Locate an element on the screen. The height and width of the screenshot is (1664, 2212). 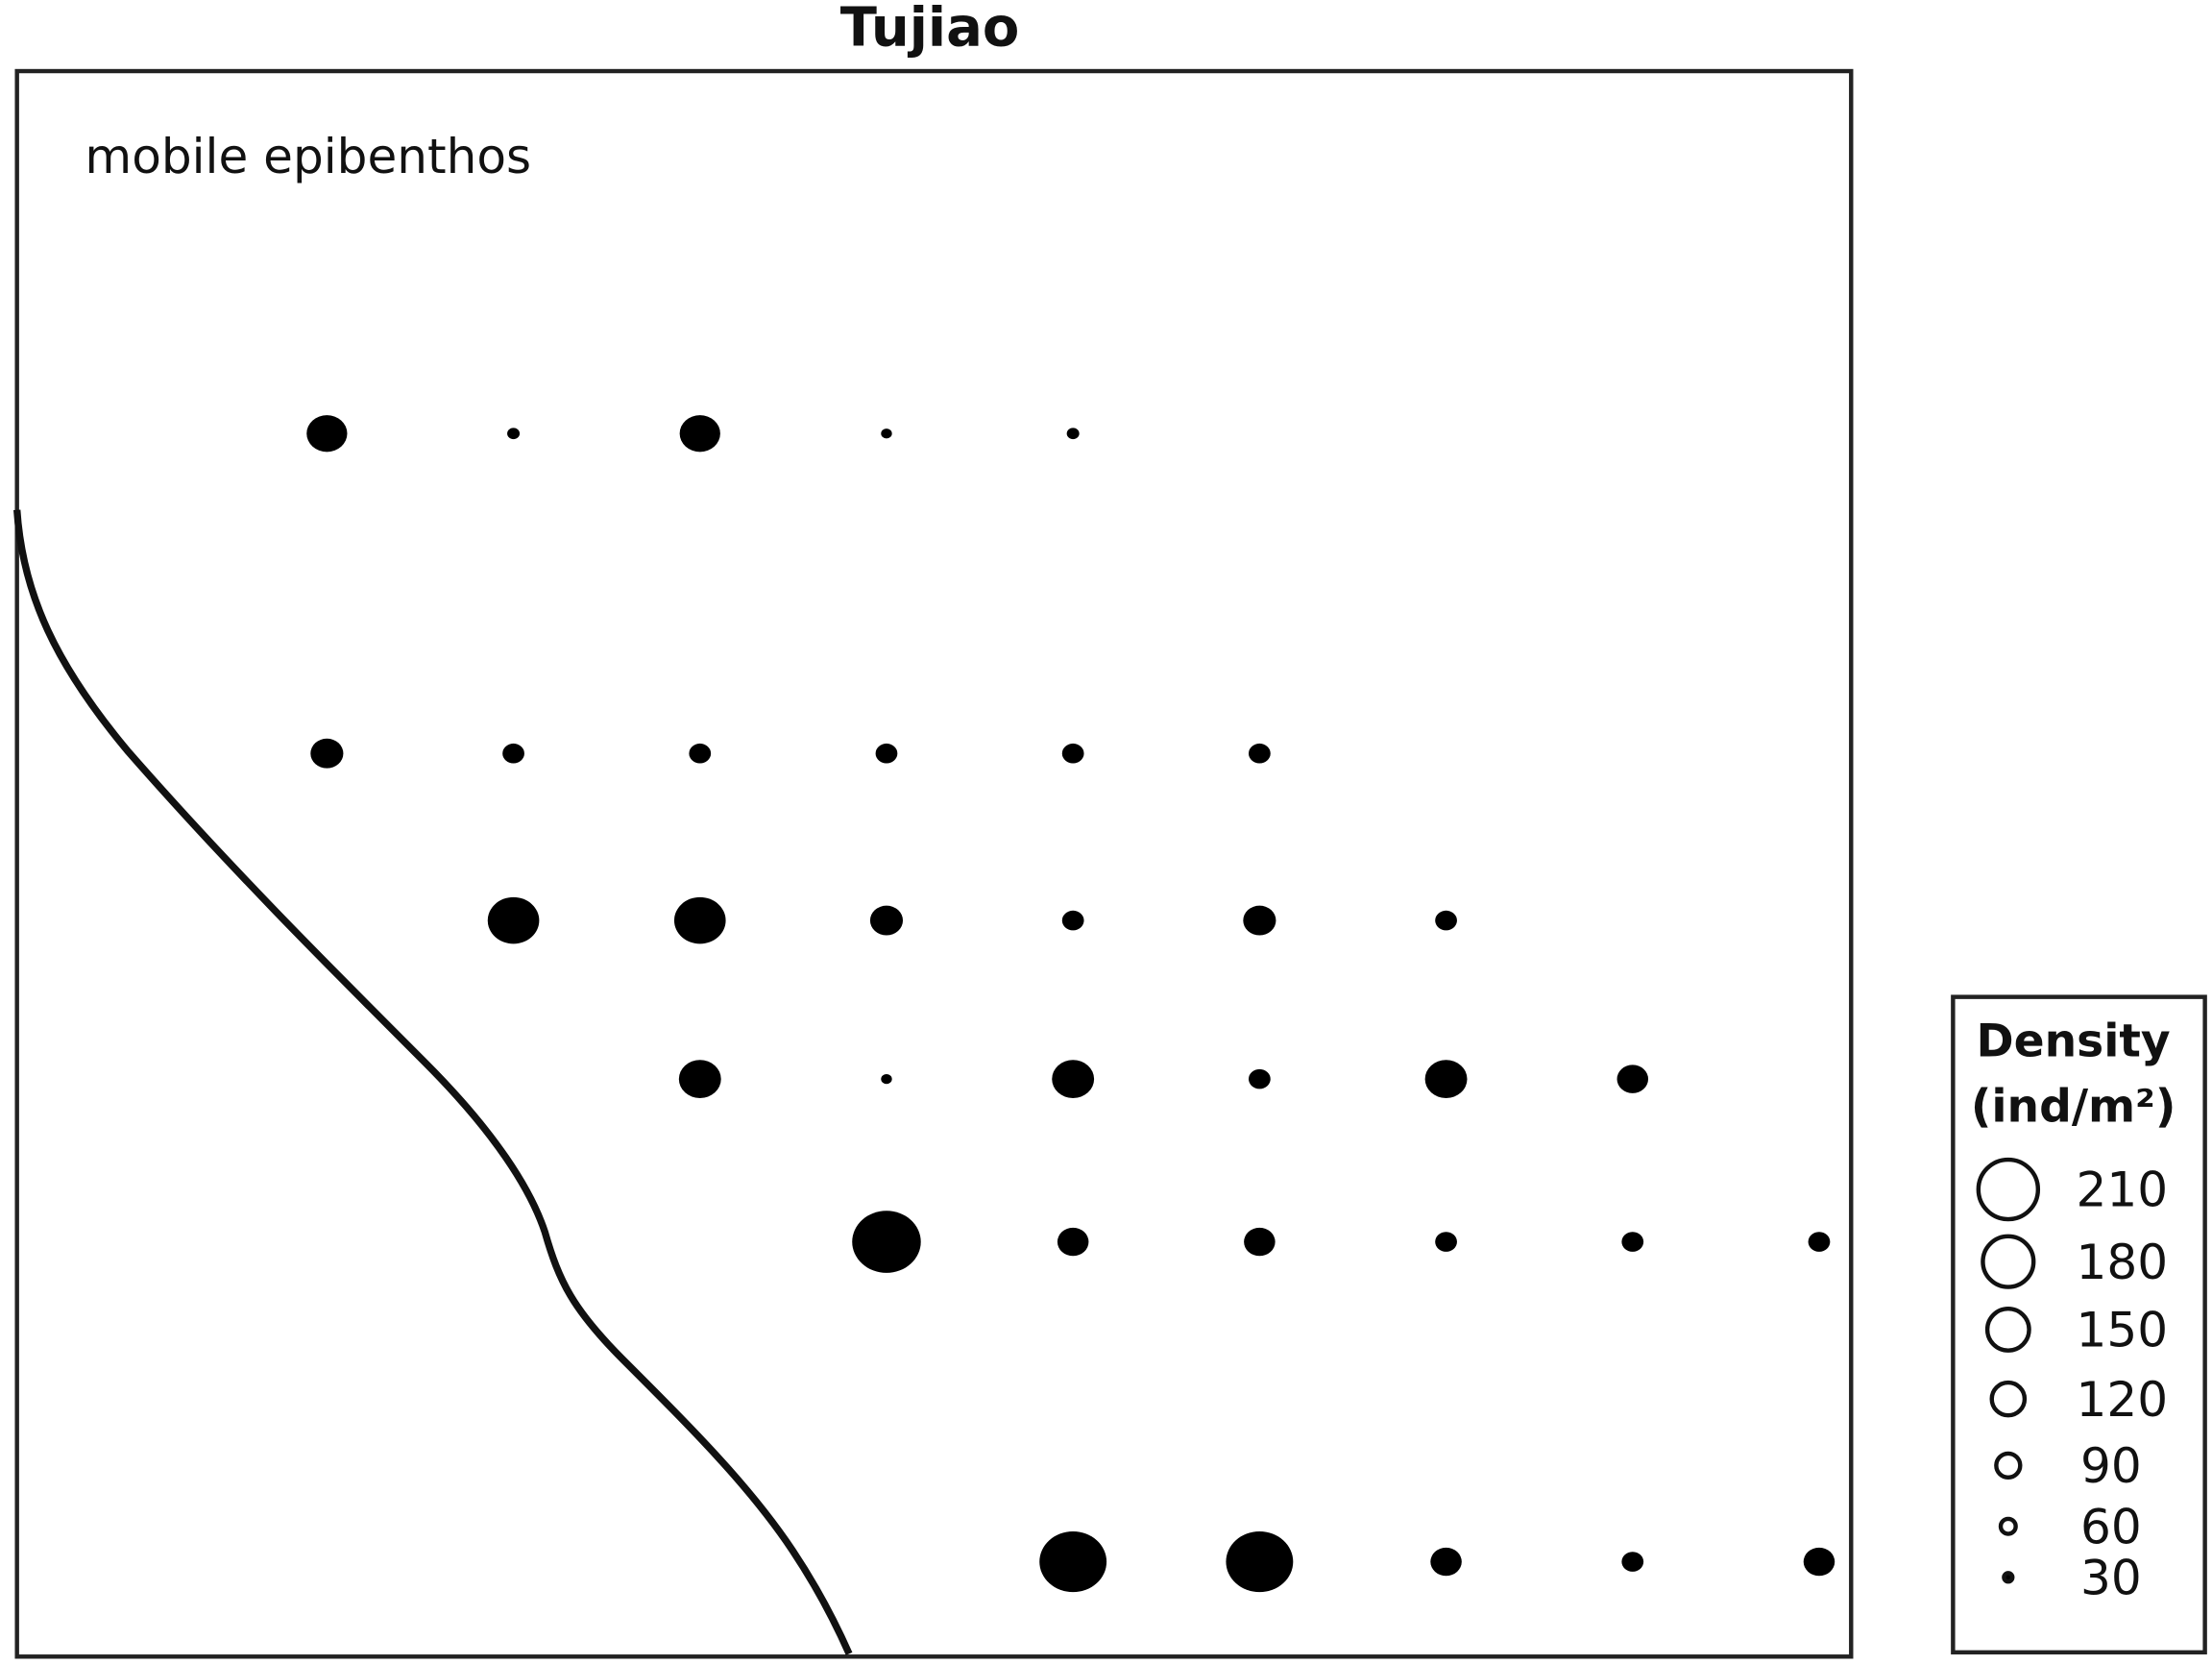
panel-label: mobile epibenthos is located at coordinates (308, 156).